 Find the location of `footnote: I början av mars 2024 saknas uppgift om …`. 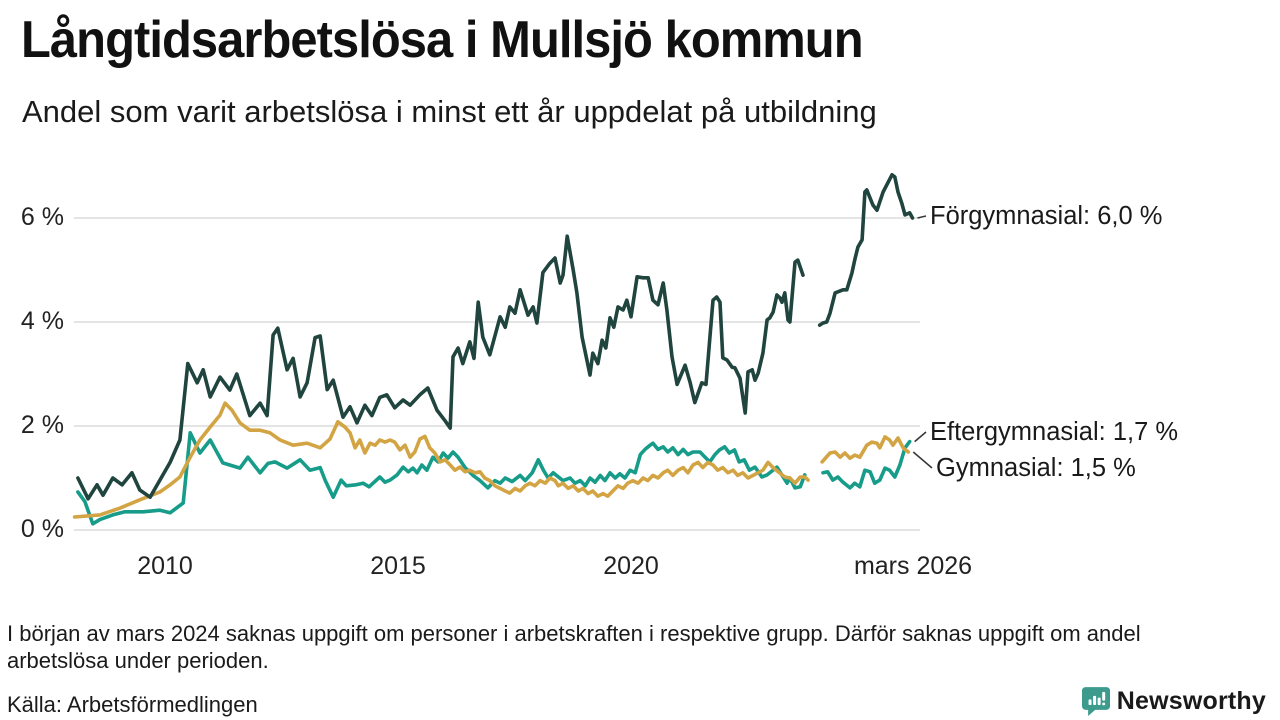

footnote: I början av mars 2024 saknas uppgift om … is located at coordinates (574, 647).